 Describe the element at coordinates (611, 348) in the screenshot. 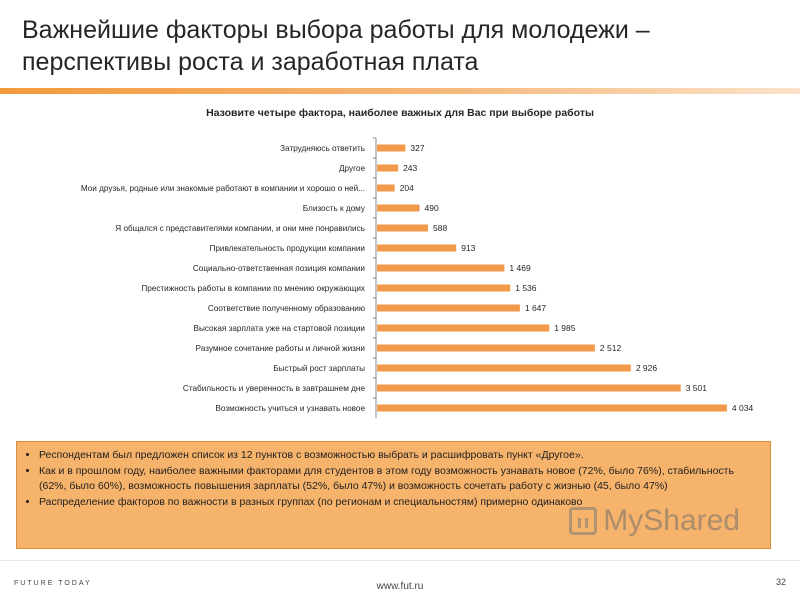

I see `value-label: 2 512` at that location.